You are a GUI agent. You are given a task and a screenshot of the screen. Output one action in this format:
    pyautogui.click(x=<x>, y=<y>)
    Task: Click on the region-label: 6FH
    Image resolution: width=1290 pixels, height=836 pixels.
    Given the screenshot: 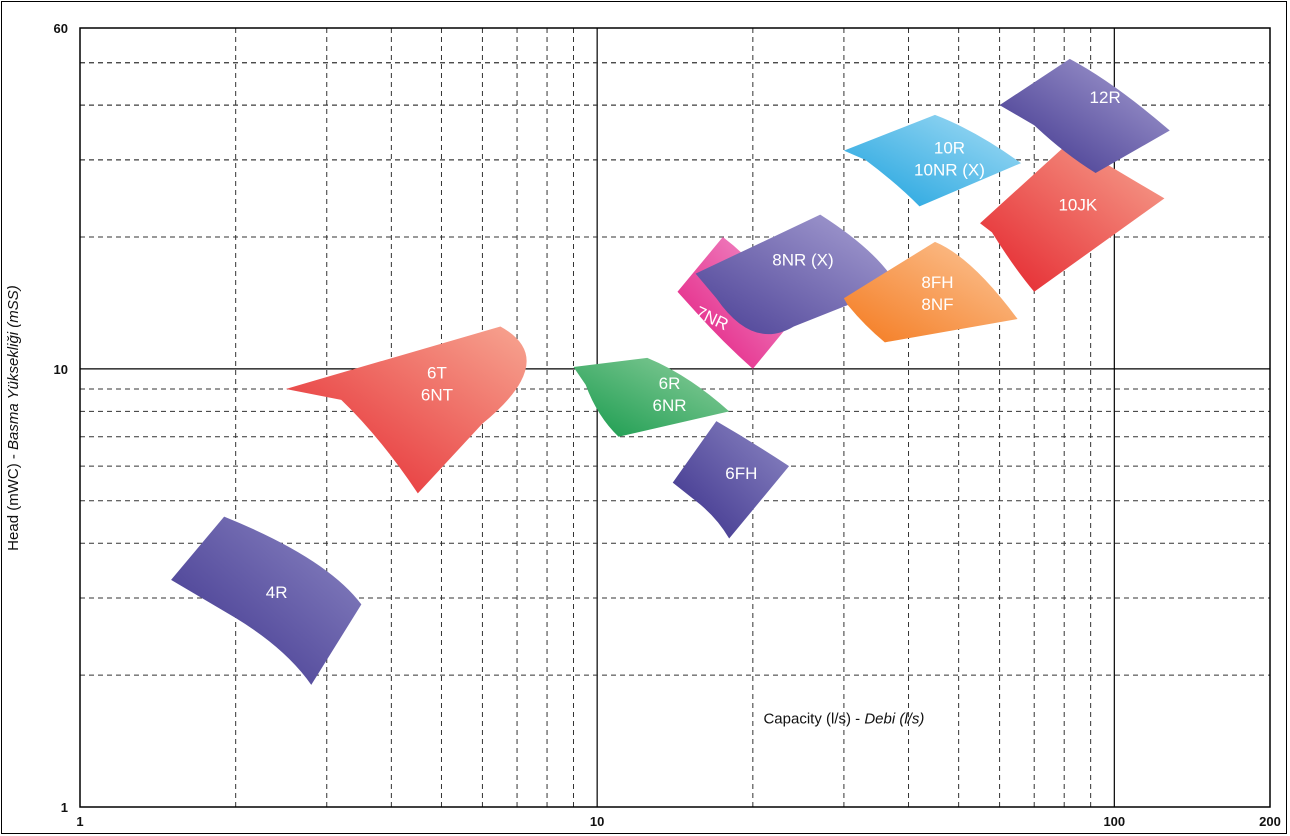 What is the action you would take?
    pyautogui.click(x=741, y=473)
    